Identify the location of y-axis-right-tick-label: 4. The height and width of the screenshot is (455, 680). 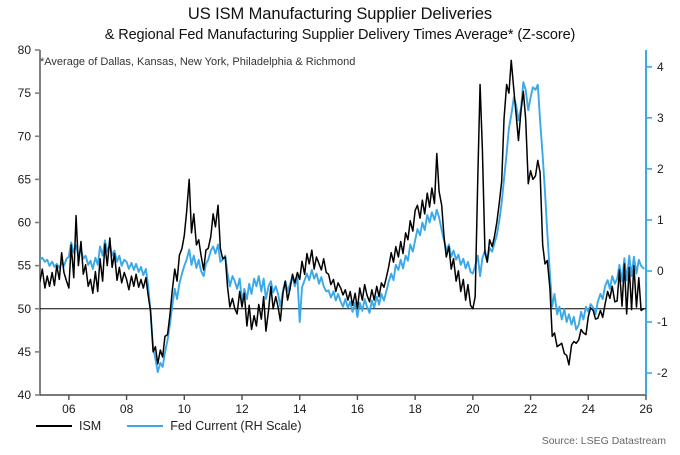
(660, 67).